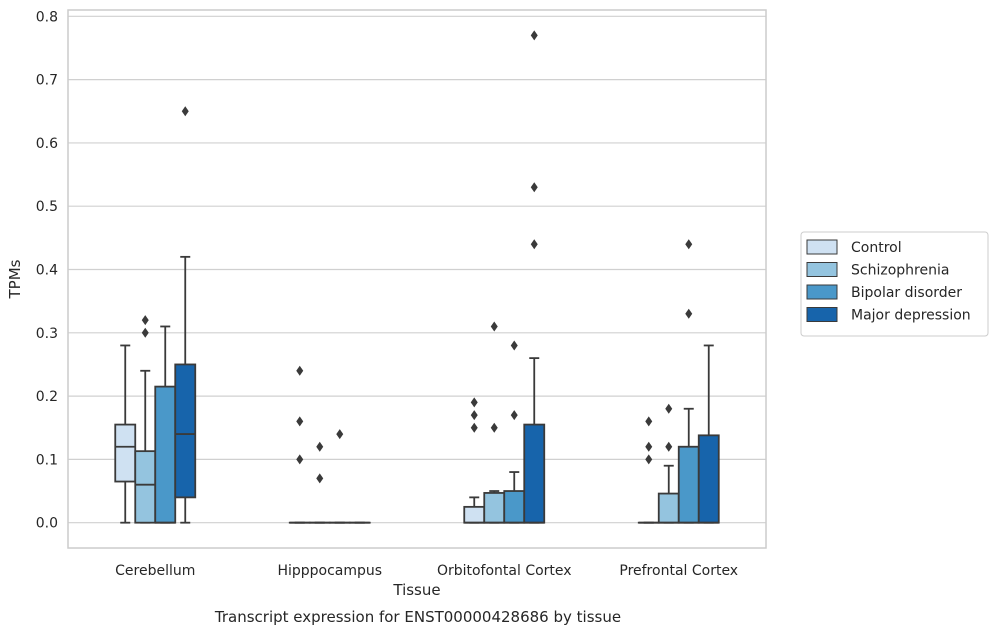 The width and height of the screenshot is (997, 635). Describe the element at coordinates (906, 293) in the screenshot. I see `legend-label: Bipolar disorder` at that location.